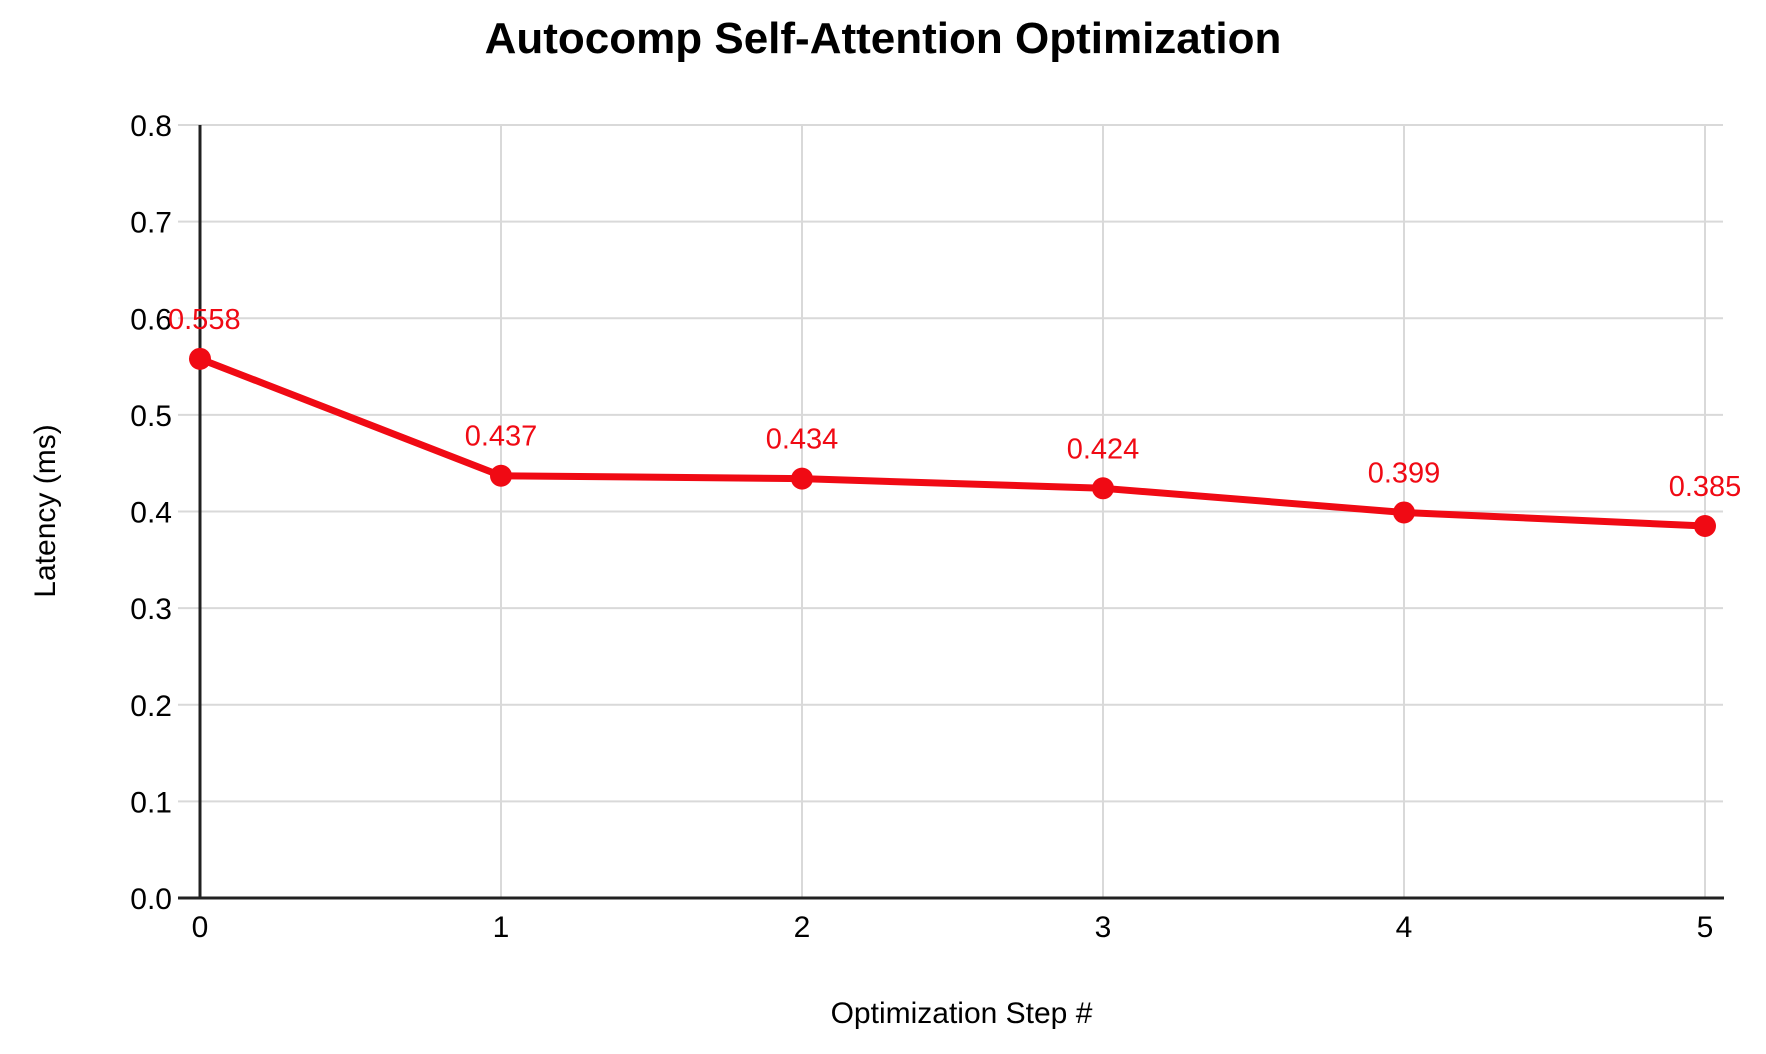 The width and height of the screenshot is (1766, 1054). I want to click on y-tick-label: 0.3, so click(151, 609).